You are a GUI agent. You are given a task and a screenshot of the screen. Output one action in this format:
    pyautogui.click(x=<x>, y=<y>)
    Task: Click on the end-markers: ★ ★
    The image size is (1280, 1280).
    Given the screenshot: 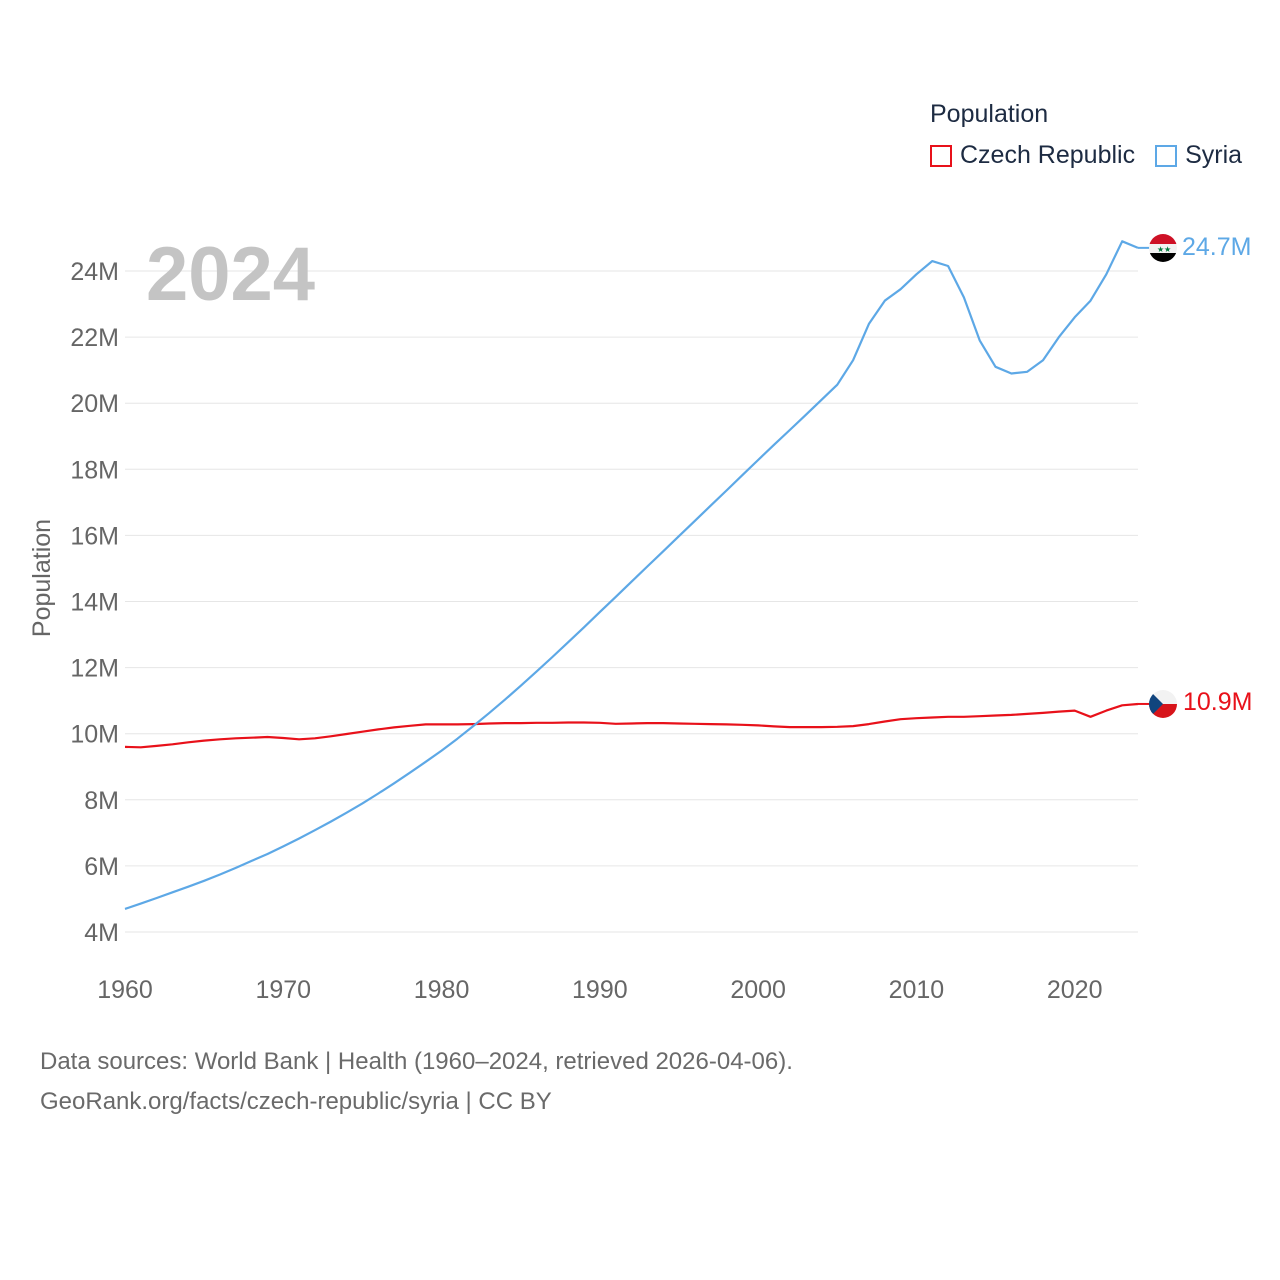 What is the action you would take?
    pyautogui.click(x=1163, y=476)
    